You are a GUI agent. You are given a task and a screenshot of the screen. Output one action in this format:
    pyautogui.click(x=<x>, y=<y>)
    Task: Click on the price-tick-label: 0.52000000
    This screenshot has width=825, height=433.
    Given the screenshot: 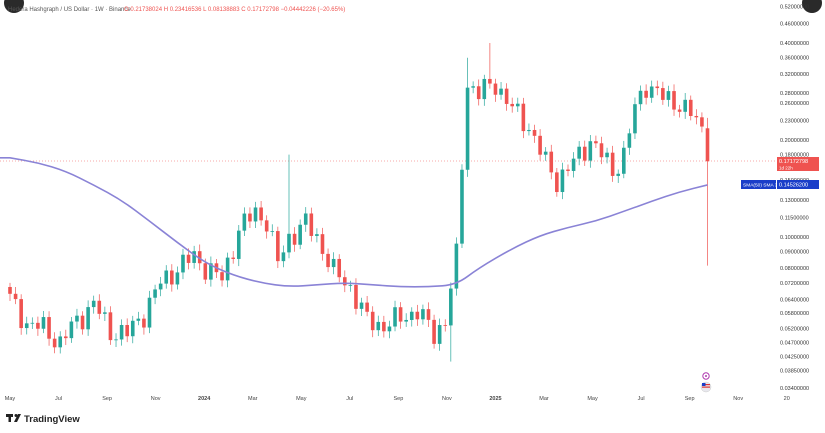 What is the action you would take?
    pyautogui.click(x=794, y=7)
    